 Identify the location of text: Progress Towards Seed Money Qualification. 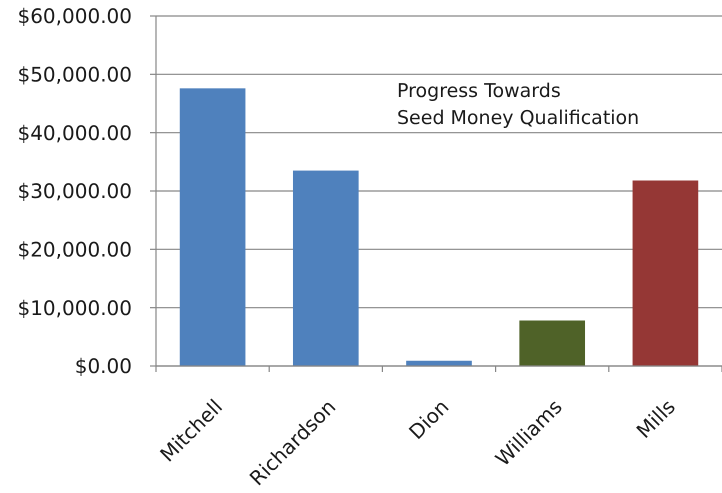
(518, 104).